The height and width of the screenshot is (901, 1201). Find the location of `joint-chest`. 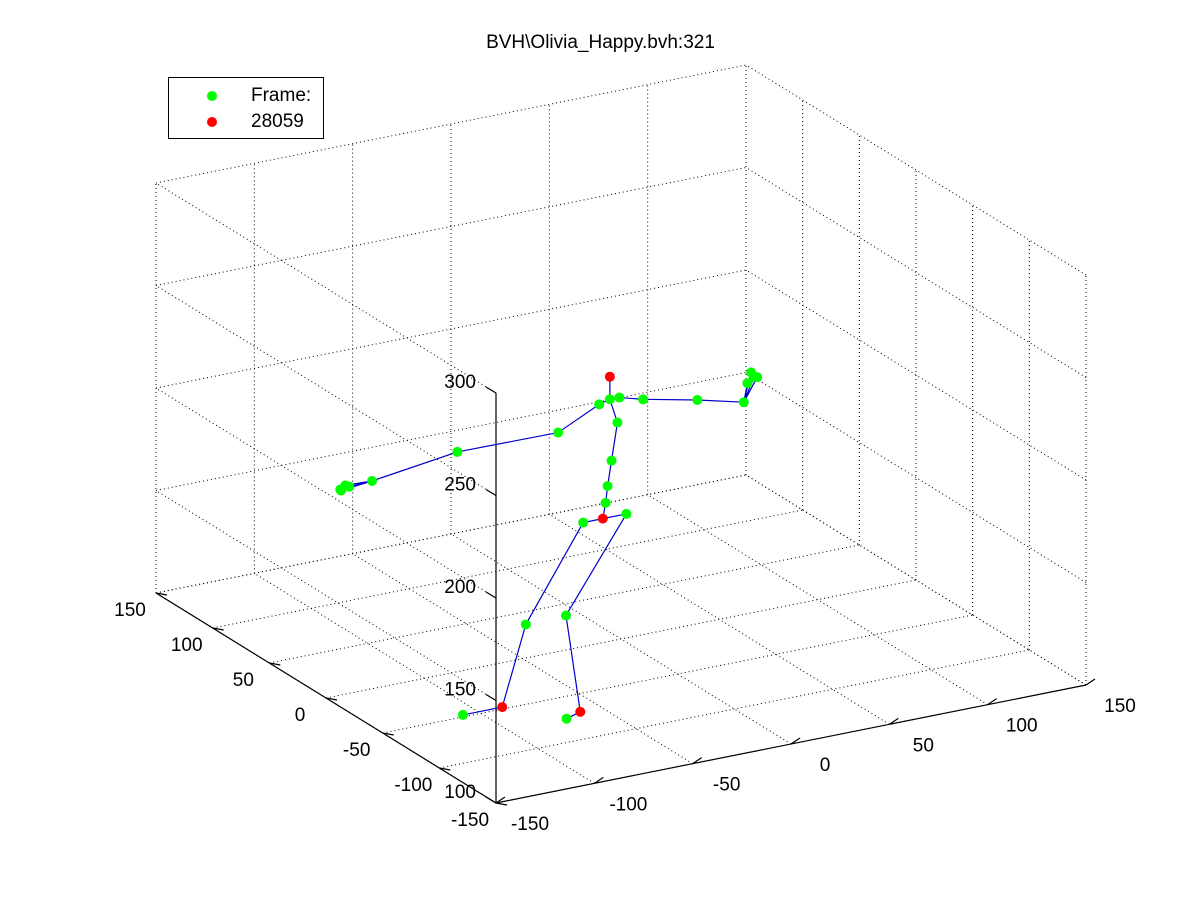

joint-chest is located at coordinates (617, 422).